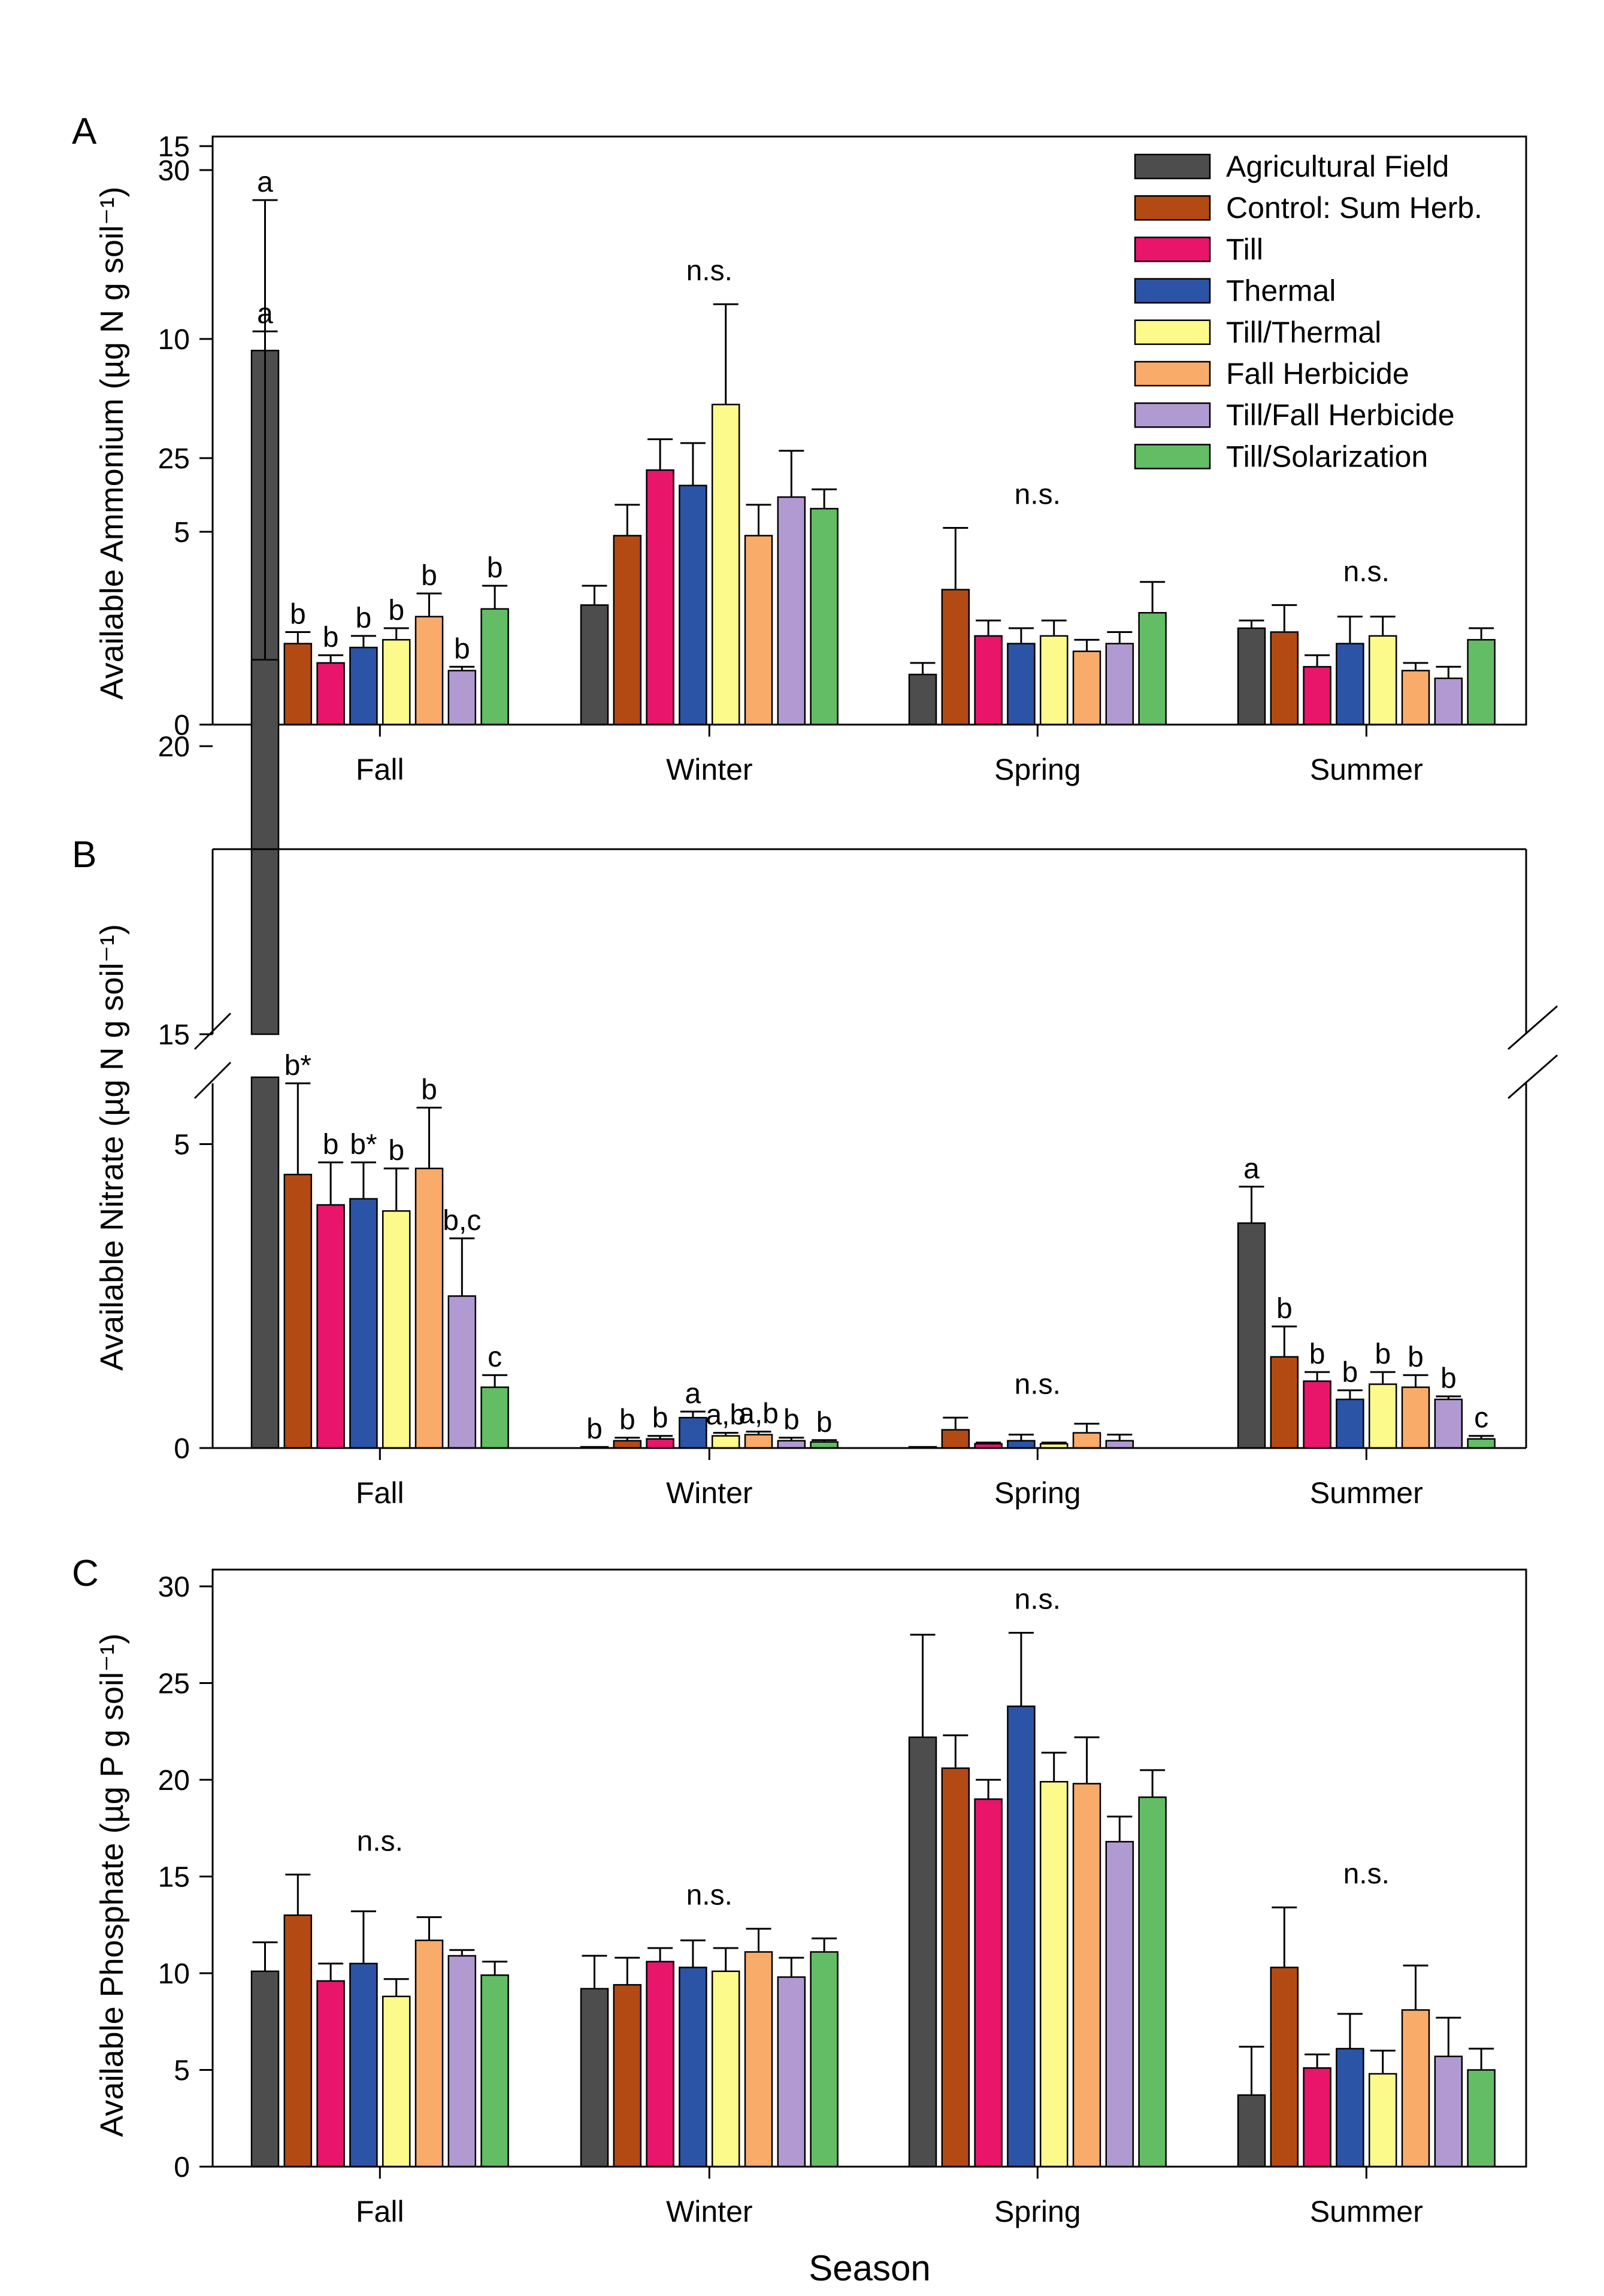 This screenshot has width=1604, height=2296. I want to click on bar-a-summer-control-sum-herb, so click(1284, 678).